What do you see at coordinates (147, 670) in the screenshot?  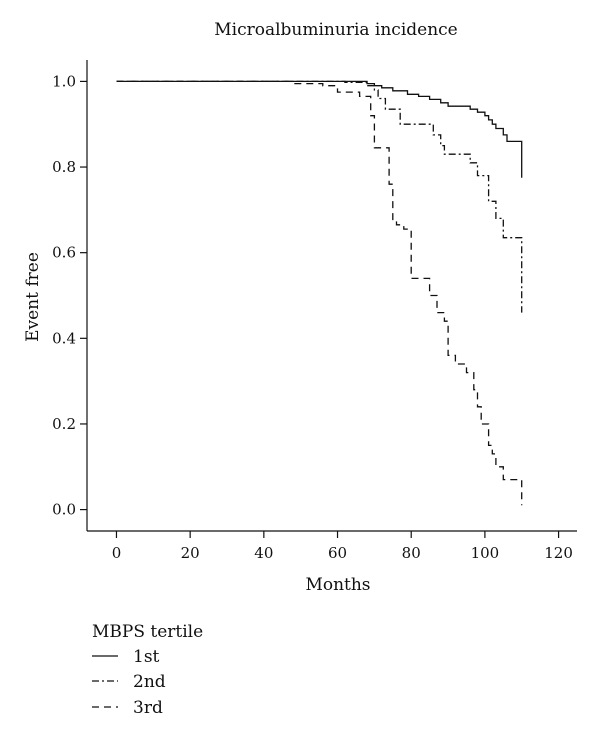 I see `legend: MBPS tertile 1st 2nd 3rd` at bounding box center [147, 670].